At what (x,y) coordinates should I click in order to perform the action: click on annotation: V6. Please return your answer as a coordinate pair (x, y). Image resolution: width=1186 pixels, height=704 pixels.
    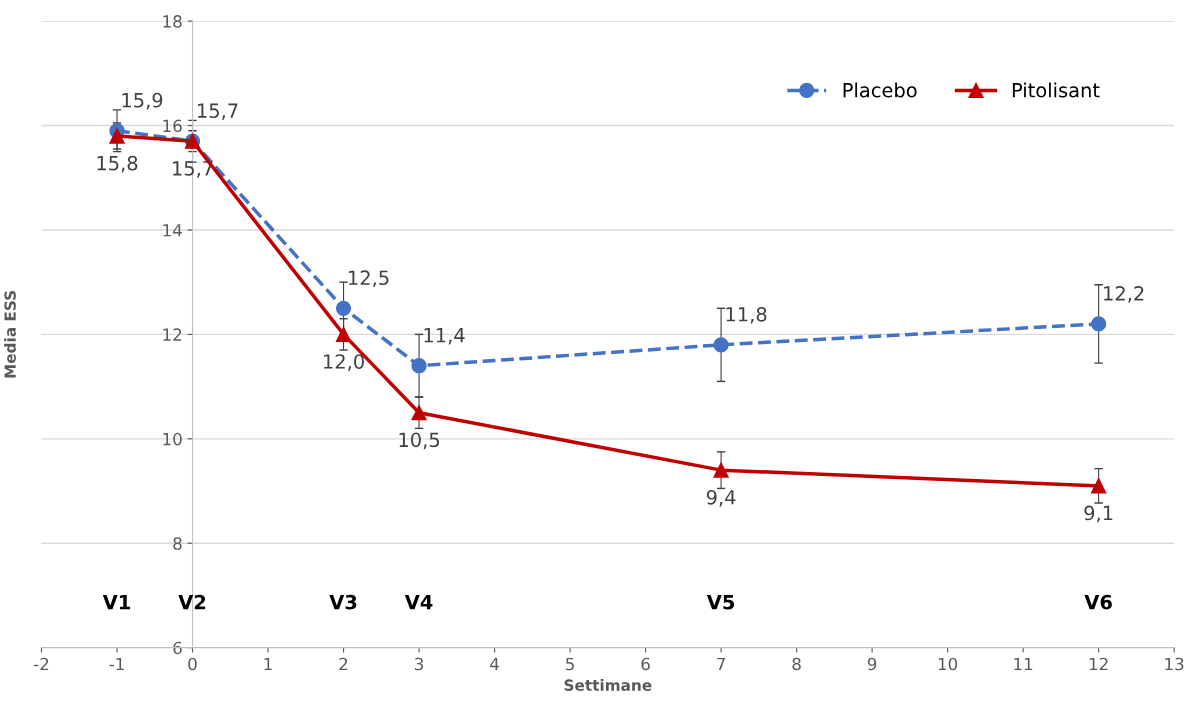
    Looking at the image, I should click on (1098, 602).